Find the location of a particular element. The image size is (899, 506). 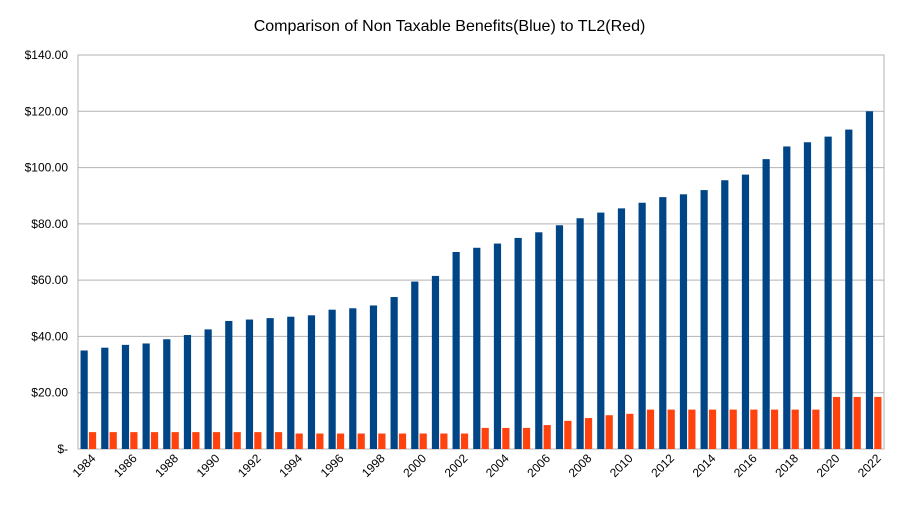

x-tick-label: 1992 is located at coordinates (249, 465).